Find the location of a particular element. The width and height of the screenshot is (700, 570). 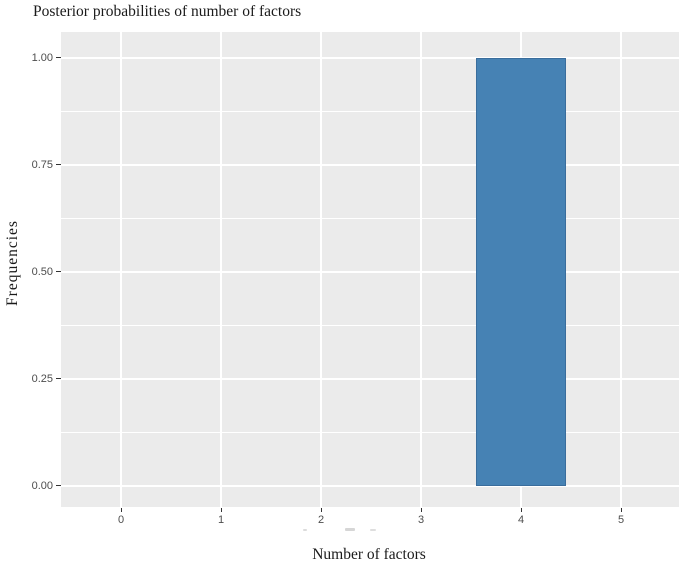

x-tick-label: 4 is located at coordinates (521, 520).